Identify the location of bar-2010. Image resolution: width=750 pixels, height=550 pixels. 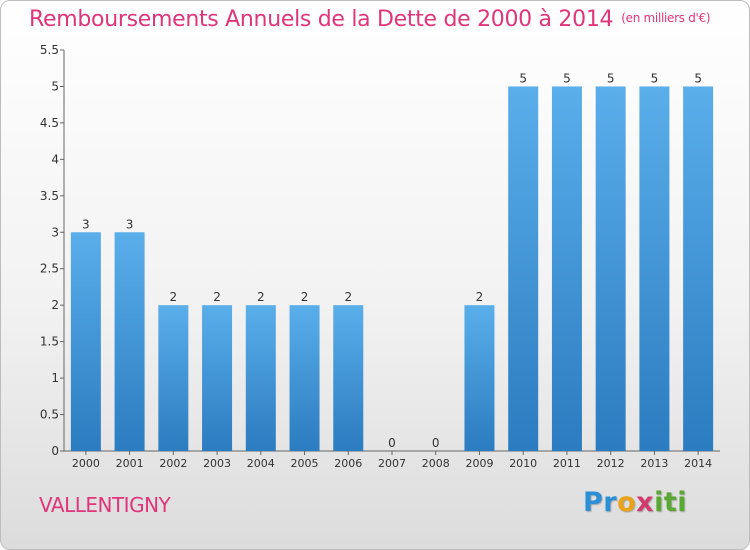
(523, 269).